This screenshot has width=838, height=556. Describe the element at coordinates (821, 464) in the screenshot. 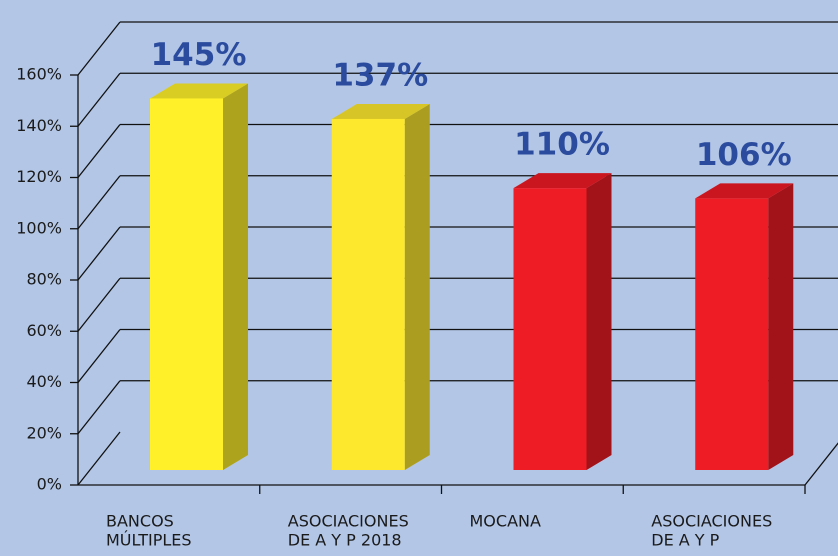

I see `floor` at that location.